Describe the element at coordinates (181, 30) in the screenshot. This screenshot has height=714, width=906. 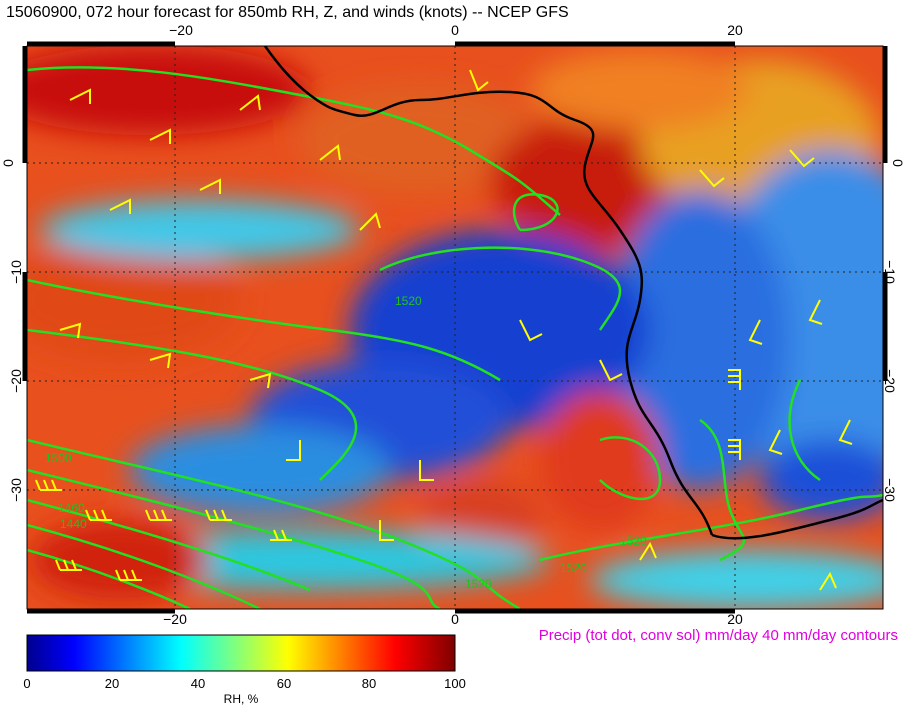
I see `lon-tick-top: −20` at that location.